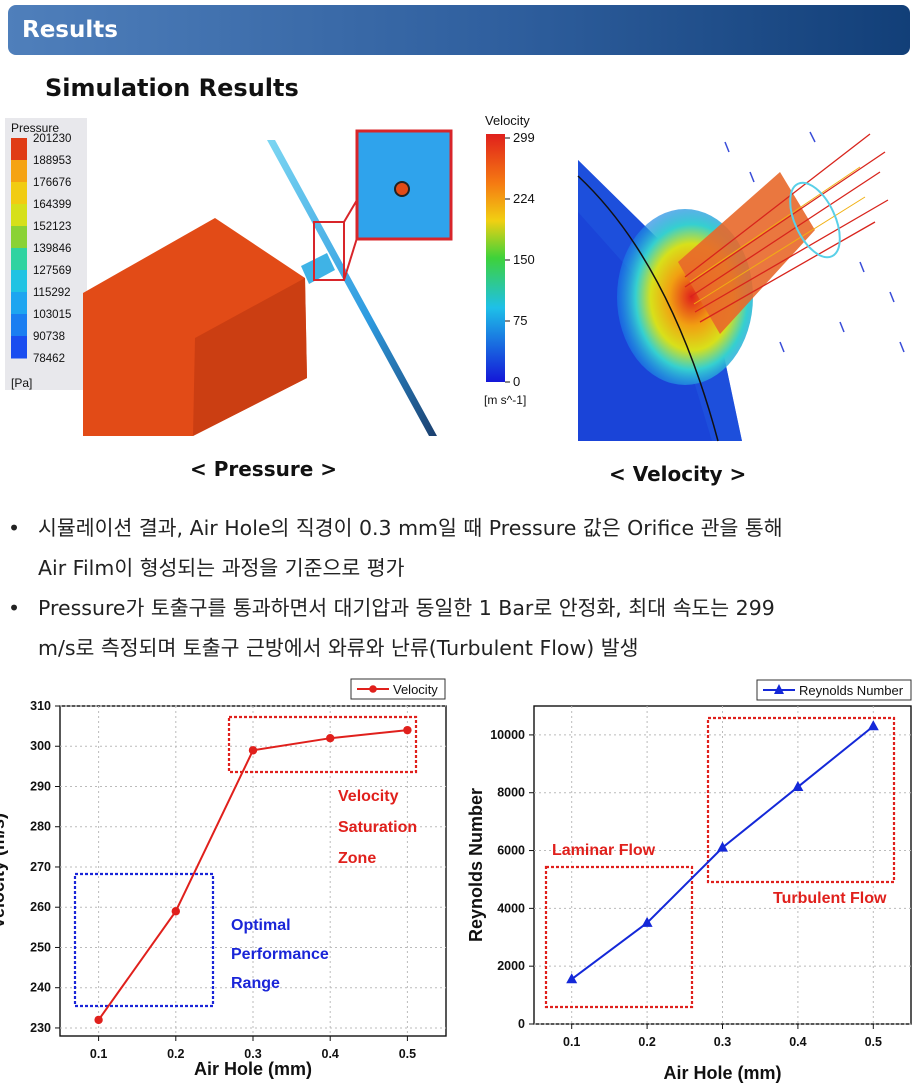 This screenshot has height=1091, width=918. Describe the element at coordinates (52, 227) in the screenshot. I see `pressure-legend-label: 152123` at that location.